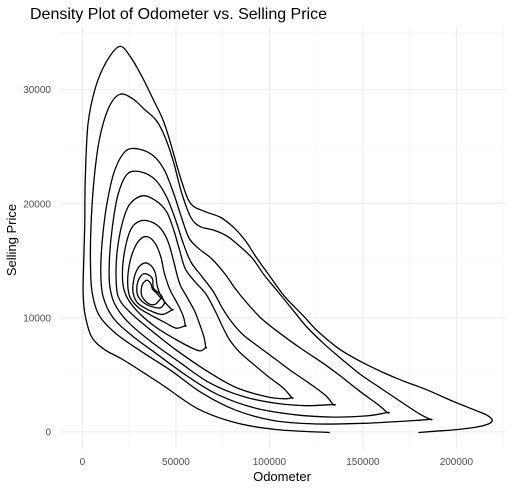  I want to click on x-tick-label-3: 150000, so click(363, 462).